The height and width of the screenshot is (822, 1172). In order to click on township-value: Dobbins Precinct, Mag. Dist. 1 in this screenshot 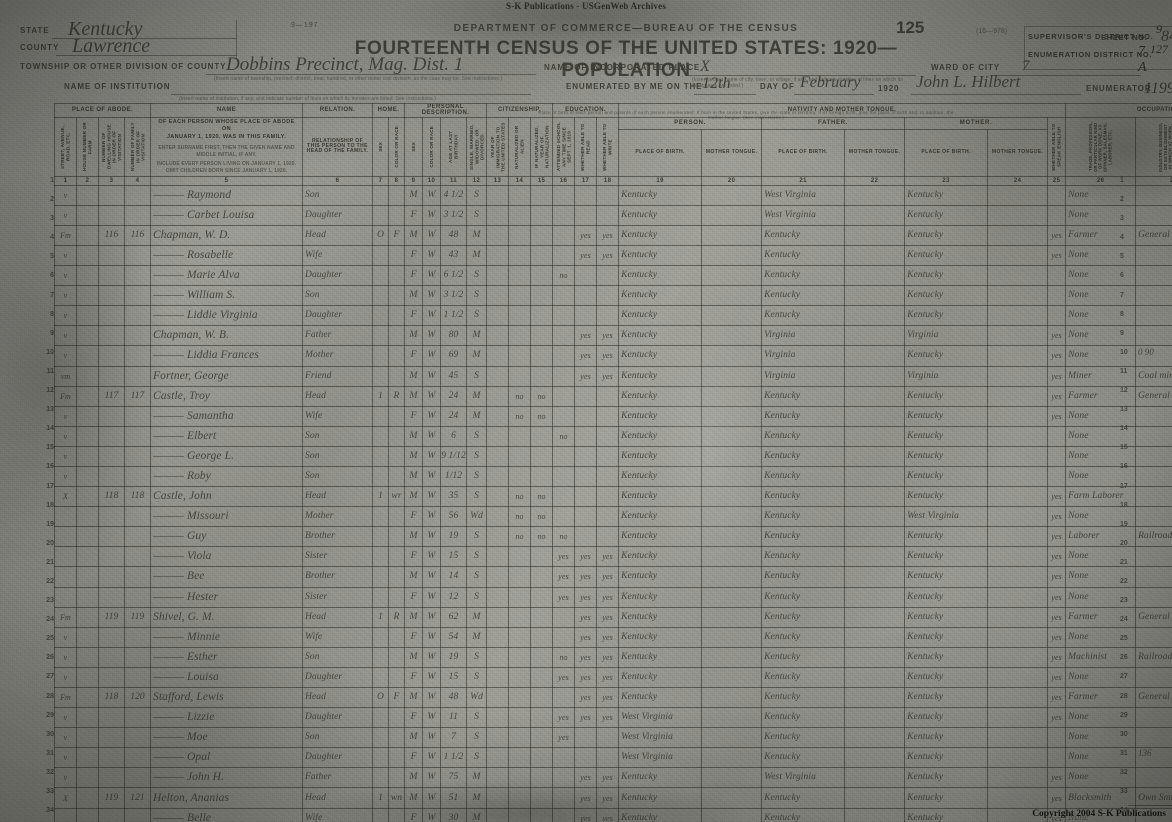, I will do `click(345, 64)`.